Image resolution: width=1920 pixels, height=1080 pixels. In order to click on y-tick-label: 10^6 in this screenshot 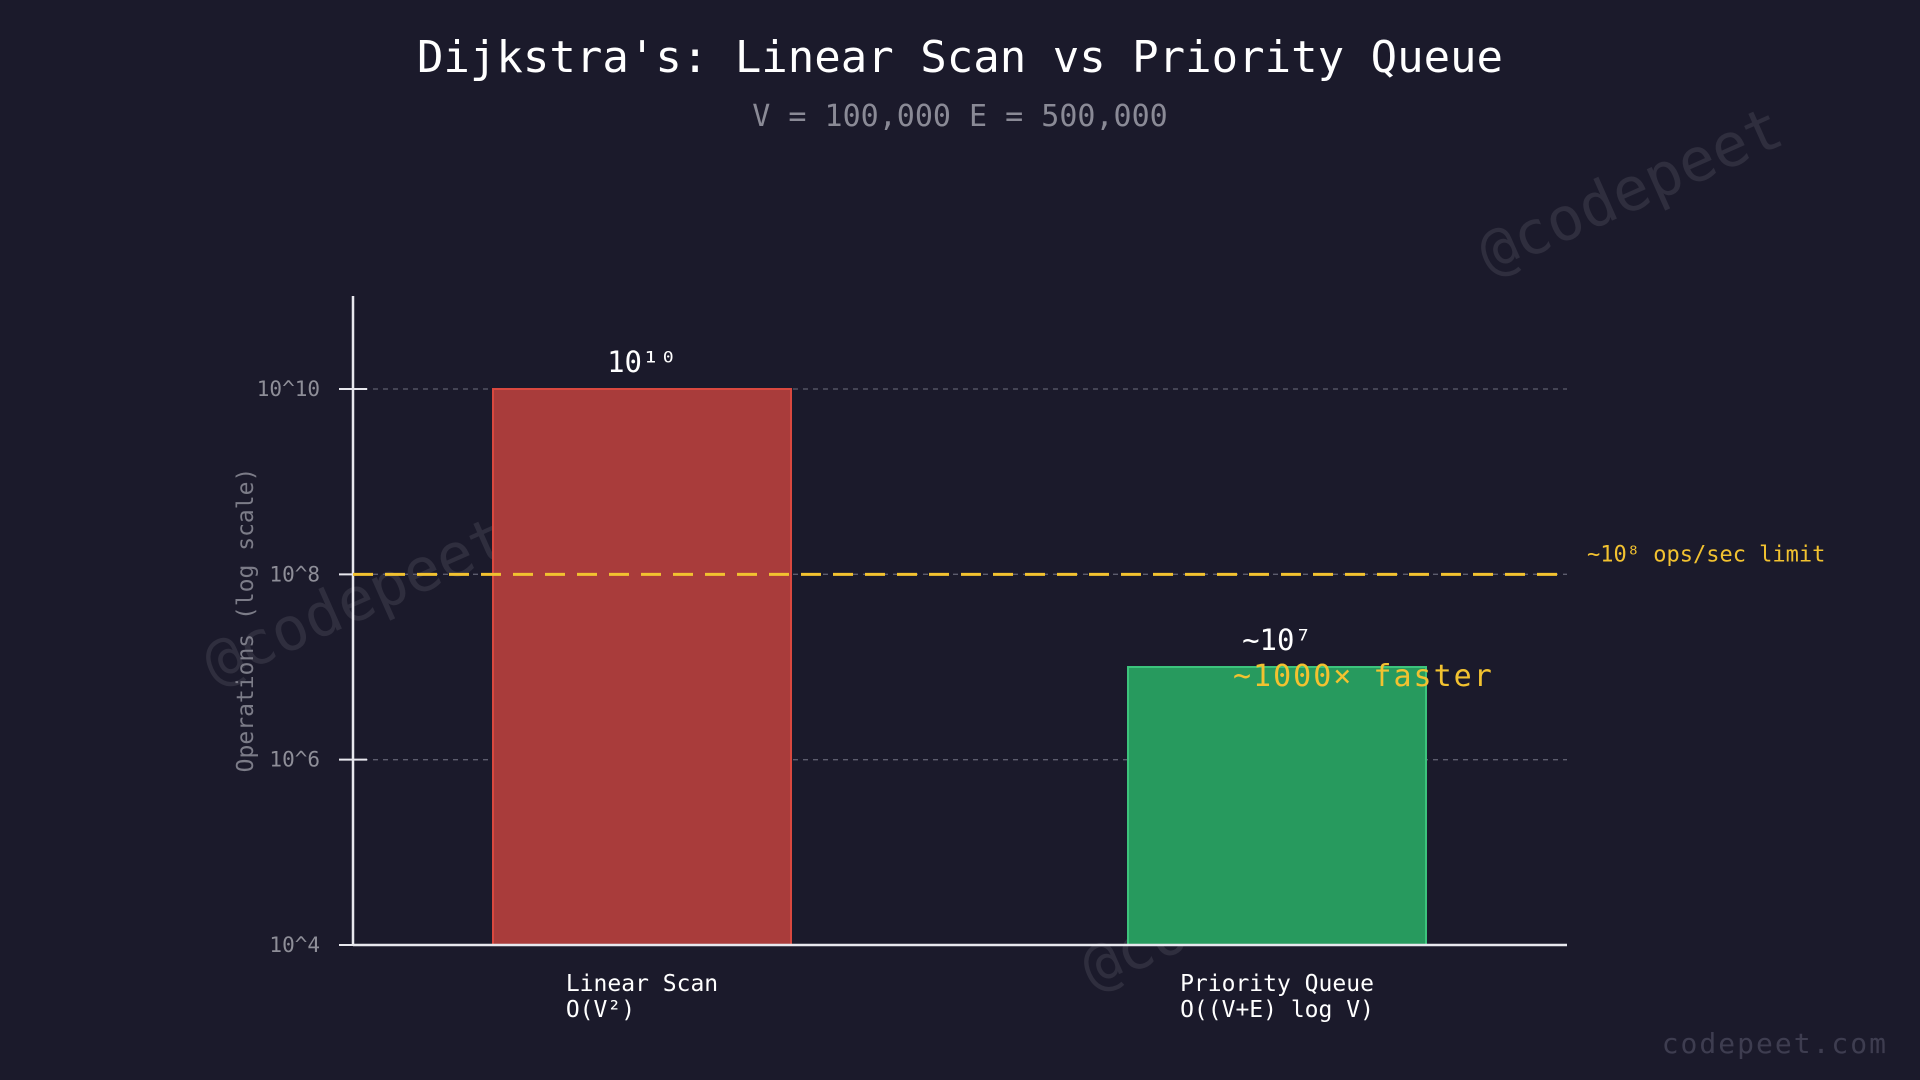, I will do `click(294, 760)`.